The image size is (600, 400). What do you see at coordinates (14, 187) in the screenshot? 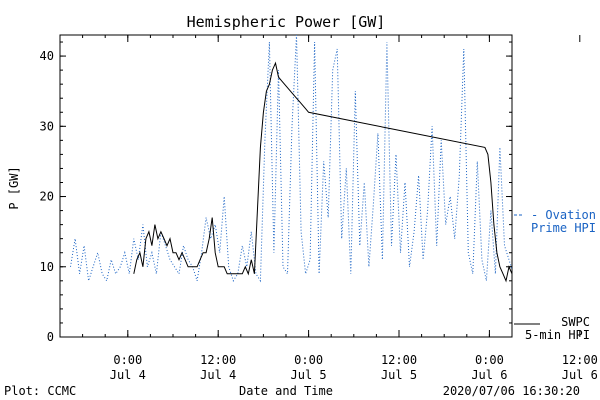
I see `y-axis-label: P [GW]` at bounding box center [14, 187].